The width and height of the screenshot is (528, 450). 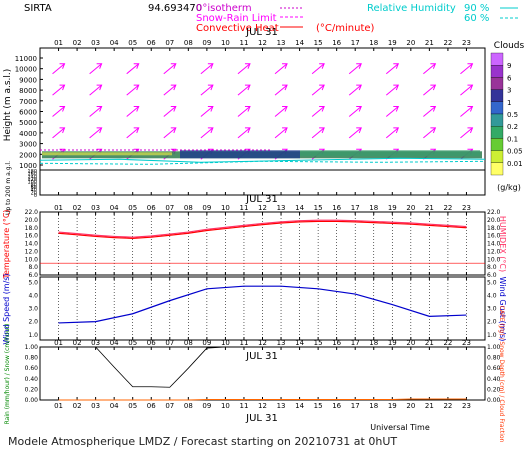 I want to click on height-tick-label: 8000, so click(x=28, y=91).